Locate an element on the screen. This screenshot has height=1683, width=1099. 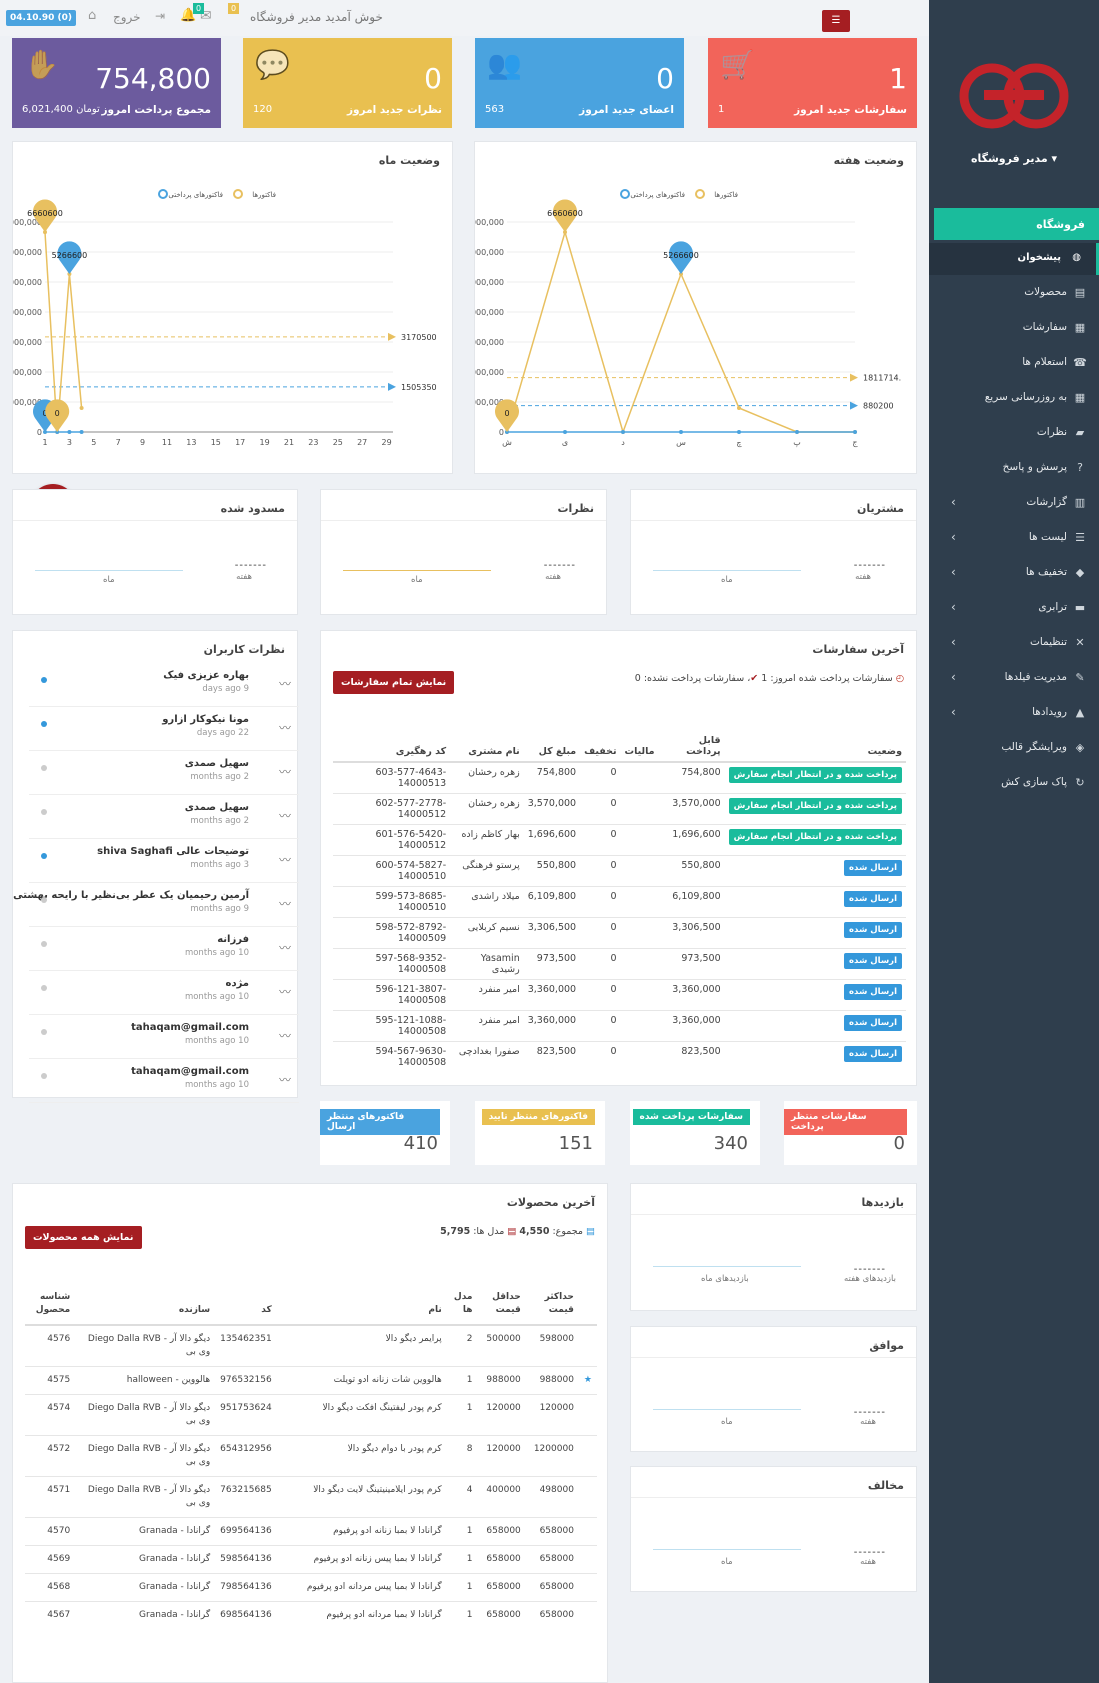
order-cell: 601-576-5420-14000512 is located at coordinates (392, 840).